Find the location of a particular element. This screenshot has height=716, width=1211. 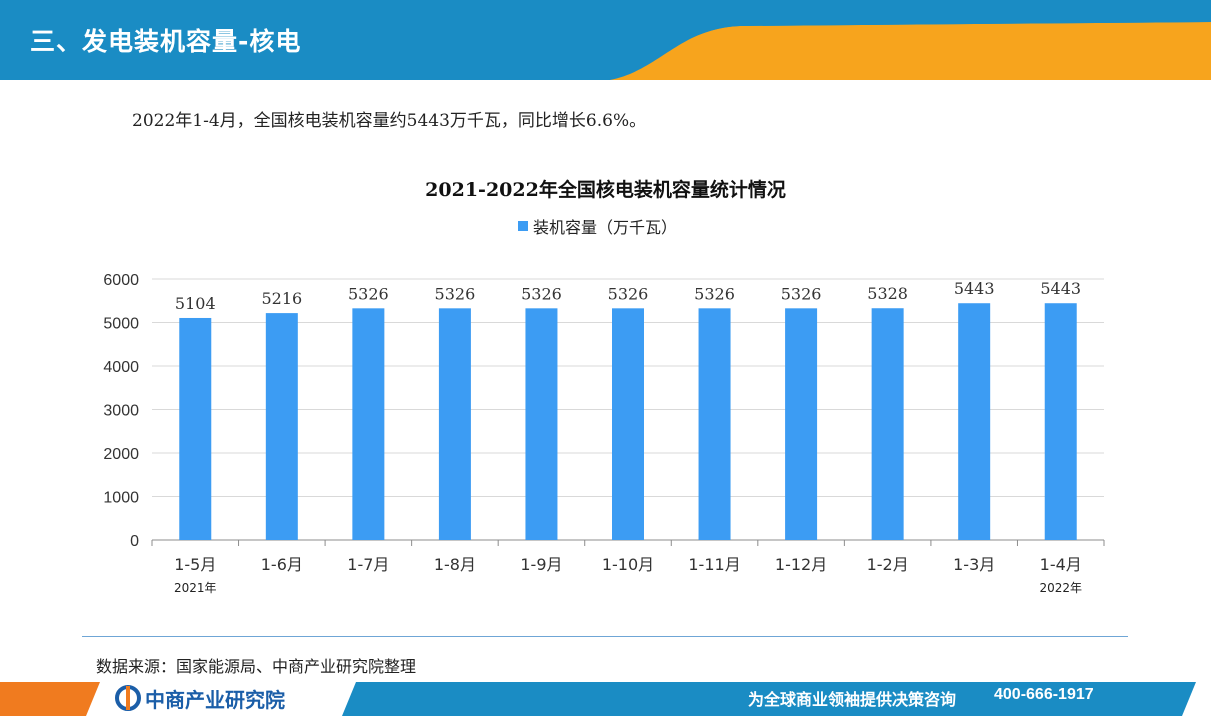

x-tick-label: 1-3月 is located at coordinates (974, 564).